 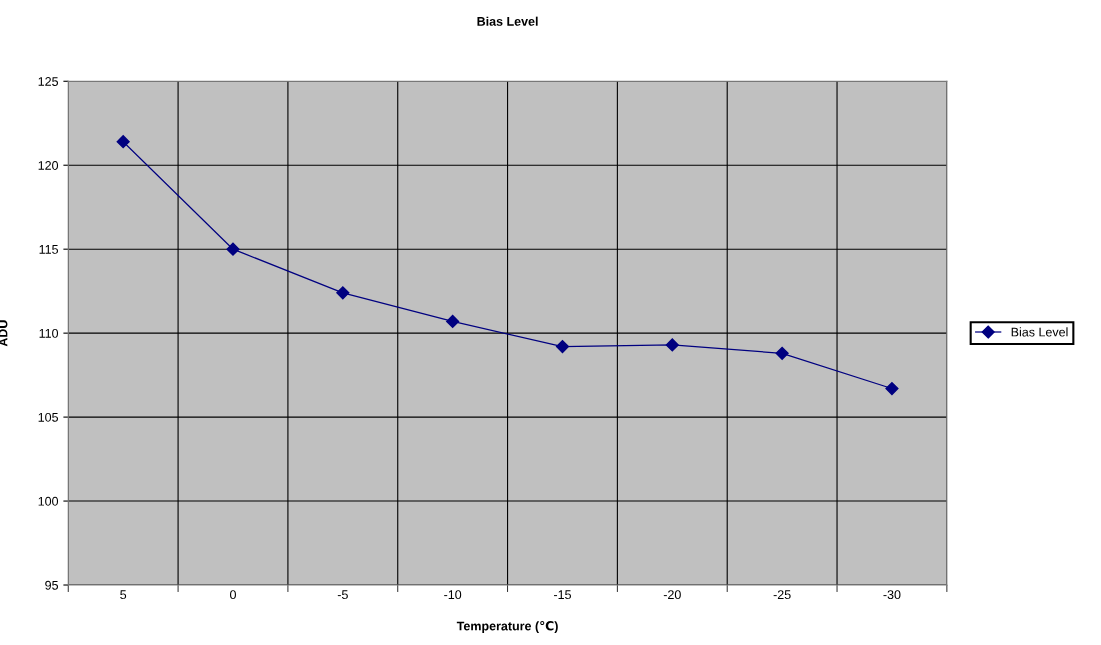 I want to click on chart-title: Bias Level, so click(x=507, y=21).